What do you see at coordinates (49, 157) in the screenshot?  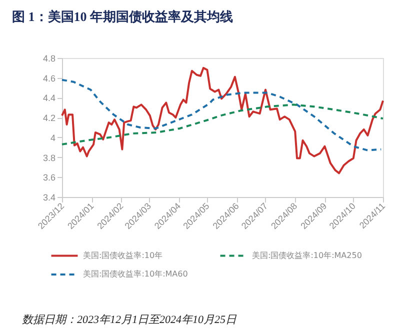 I see `y-tick-label: 3.8` at bounding box center [49, 157].